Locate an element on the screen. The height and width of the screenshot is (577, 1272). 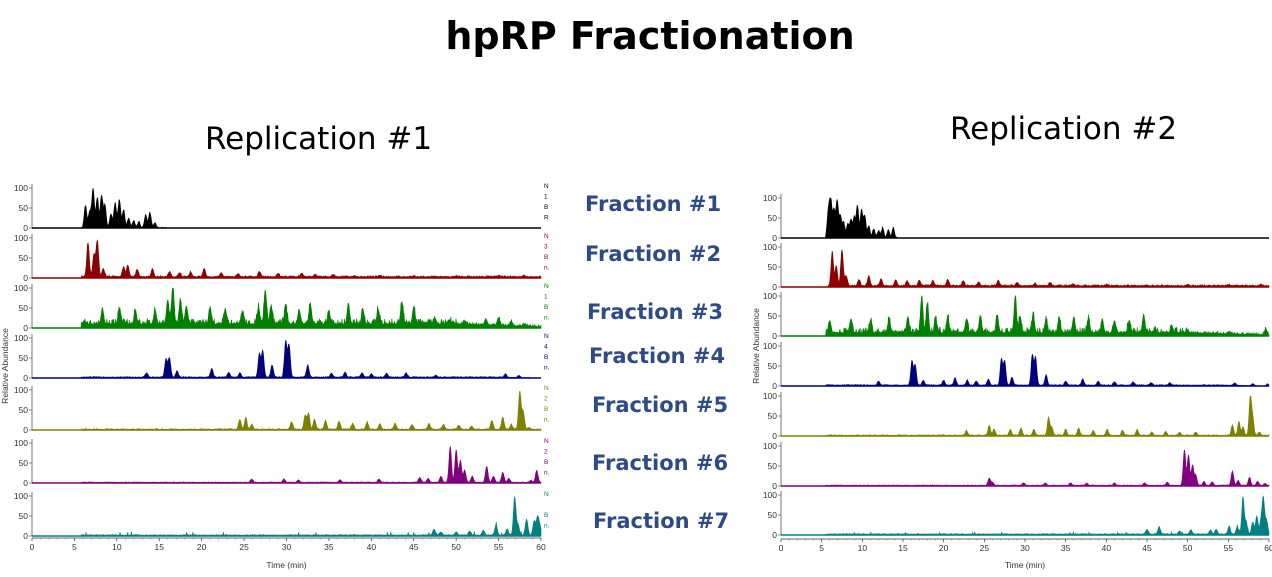
x-tick-label: 55 is located at coordinates (1229, 548).